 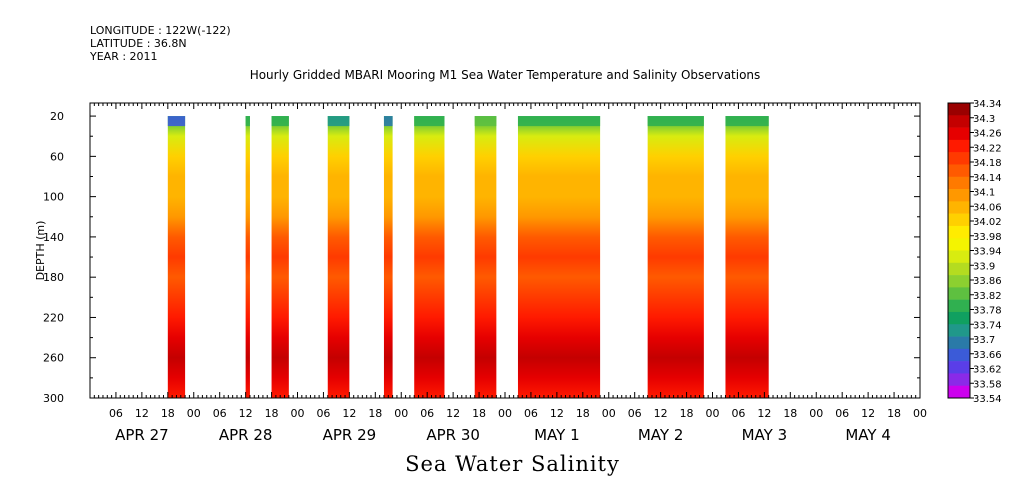 I want to click on chart-bottom-title: Sea Water Salinity, so click(x=512, y=464).